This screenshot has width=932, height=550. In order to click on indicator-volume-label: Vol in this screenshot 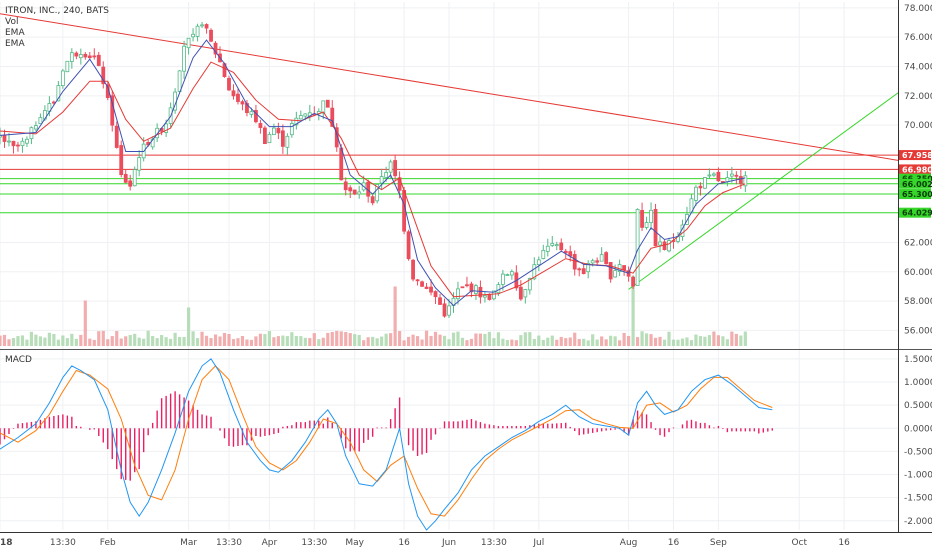, I will do `click(11, 22)`.